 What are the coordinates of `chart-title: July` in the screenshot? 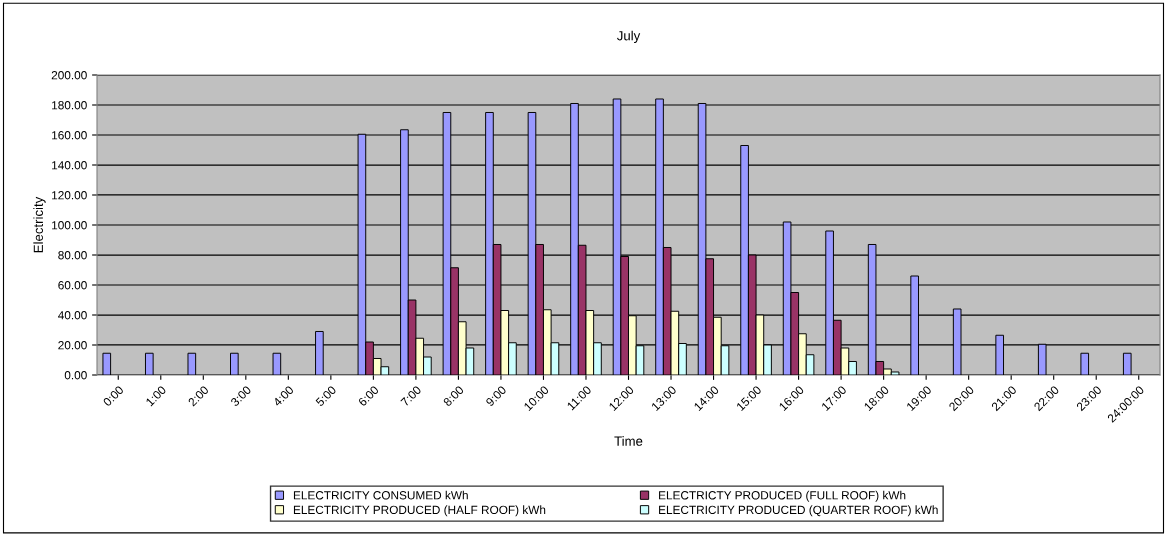 It's located at (628, 37).